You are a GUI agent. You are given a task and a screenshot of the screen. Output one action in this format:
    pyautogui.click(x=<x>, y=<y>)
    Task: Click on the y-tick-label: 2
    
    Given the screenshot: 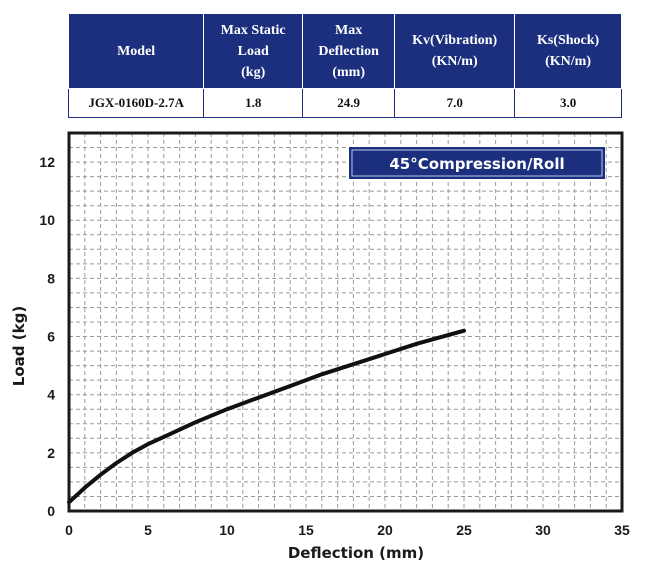 What is the action you would take?
    pyautogui.click(x=51, y=453)
    